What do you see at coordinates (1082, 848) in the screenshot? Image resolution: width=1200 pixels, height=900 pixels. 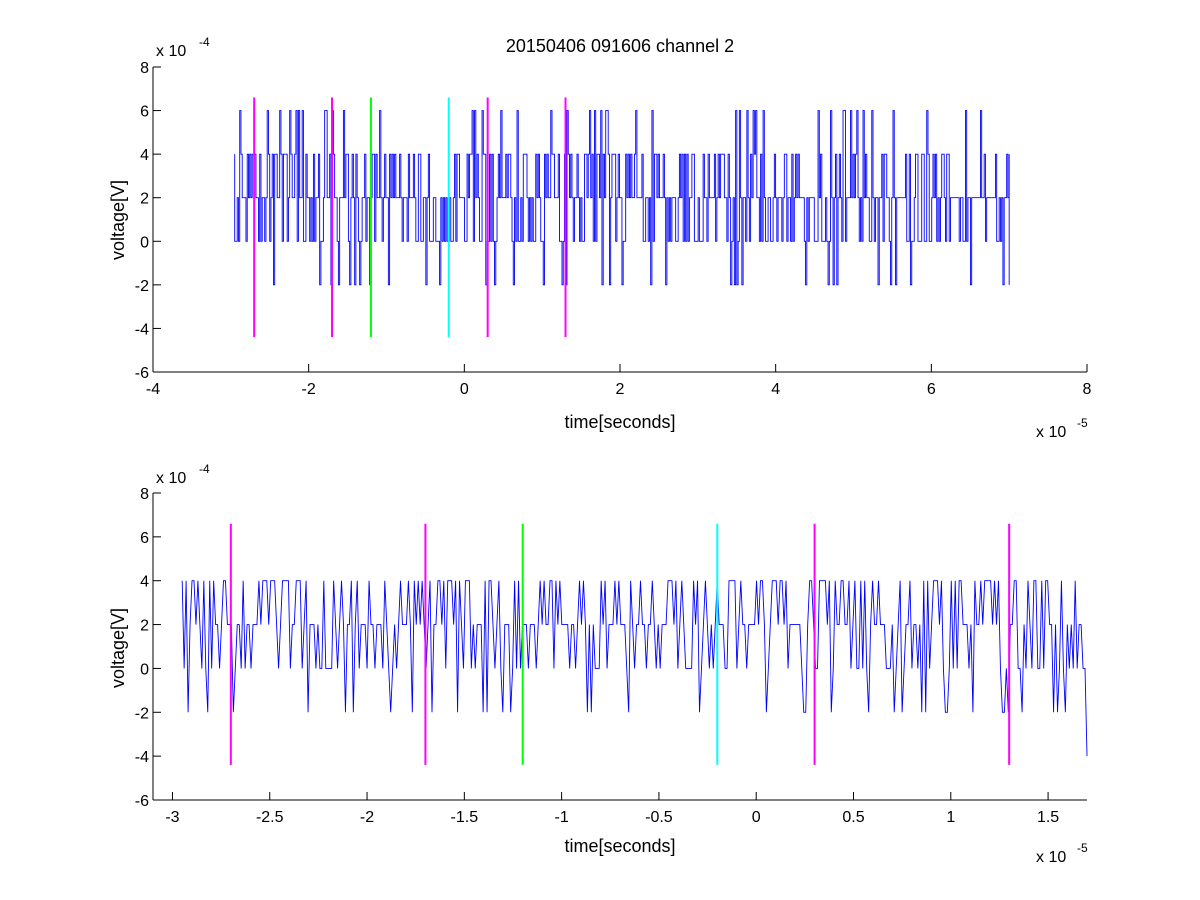 I see `bottom-plot-x-multiplier-exponent: -5` at bounding box center [1082, 848].